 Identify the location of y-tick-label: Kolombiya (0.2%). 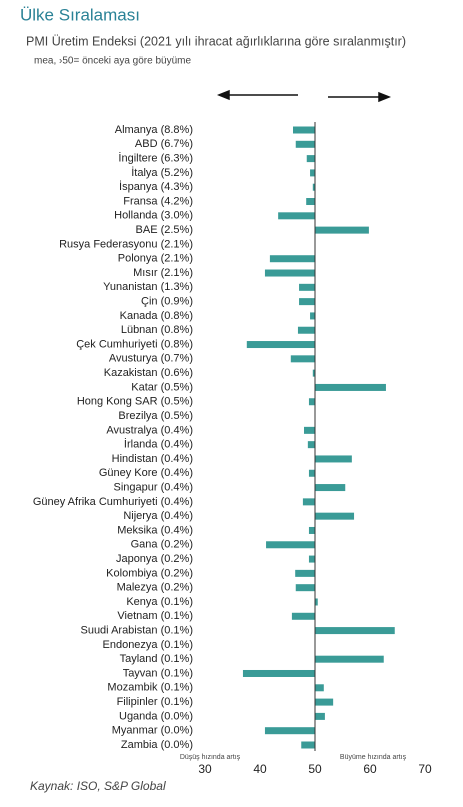
(149, 573).